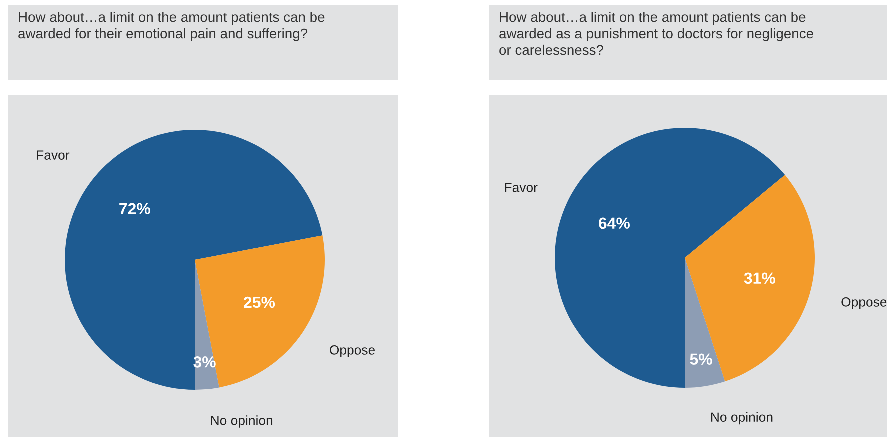 This screenshot has height=439, width=887. I want to click on data-label: 25%, so click(260, 302).